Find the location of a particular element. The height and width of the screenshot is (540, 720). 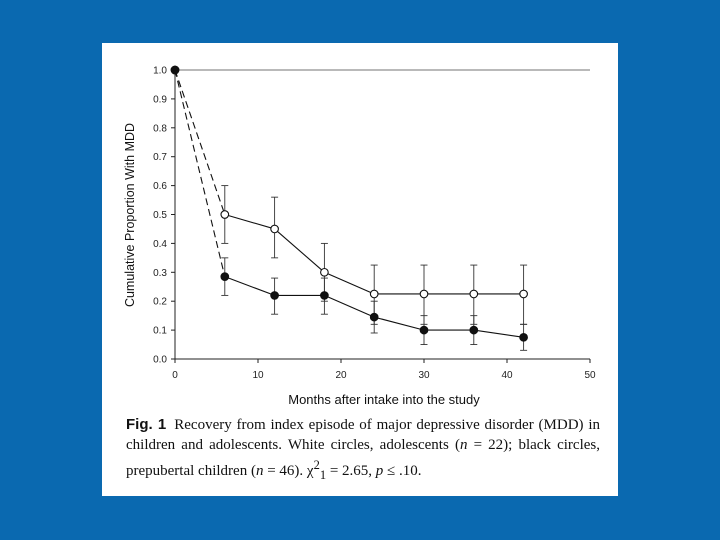

x-tick-label: 10 is located at coordinates (258, 375).